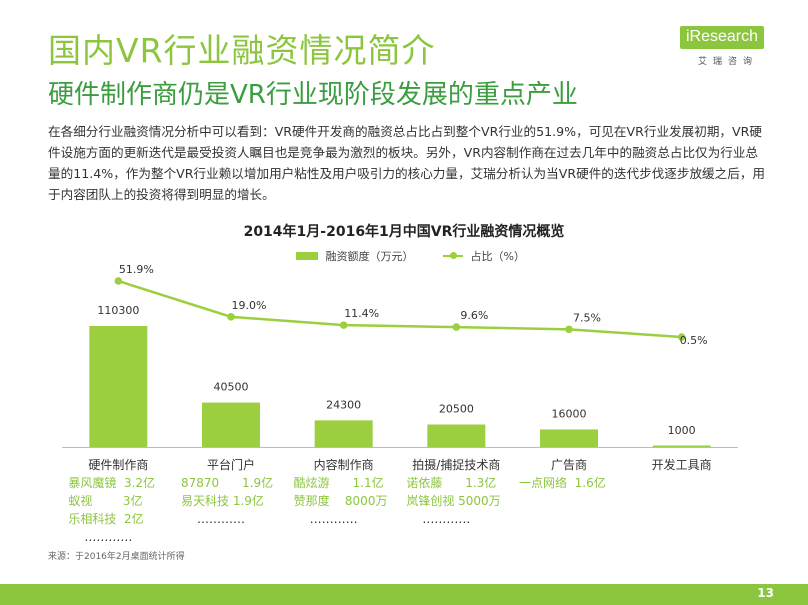  What do you see at coordinates (227, 483) in the screenshot?
I see `company-entry: 87870 1.9亿` at bounding box center [227, 483].